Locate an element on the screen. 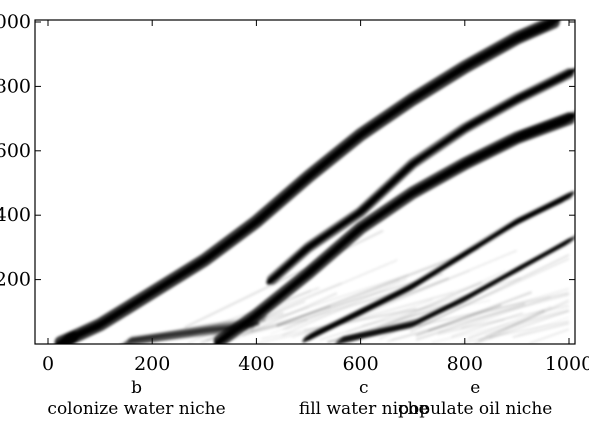 Image resolution: width=589 pixels, height=421 pixels. y-tick-label: 800 is located at coordinates (15, 86).